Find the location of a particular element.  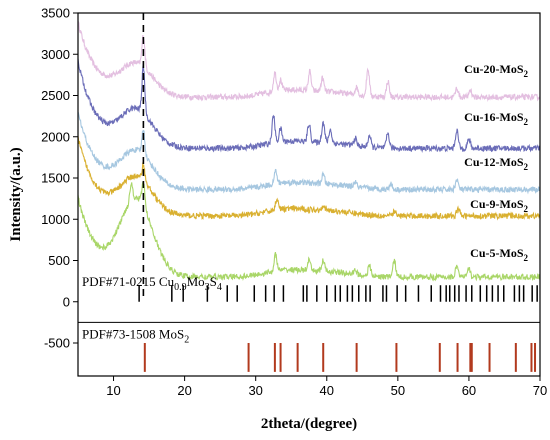

x-axis-title: 2theta/(degree) is located at coordinates (309, 424).